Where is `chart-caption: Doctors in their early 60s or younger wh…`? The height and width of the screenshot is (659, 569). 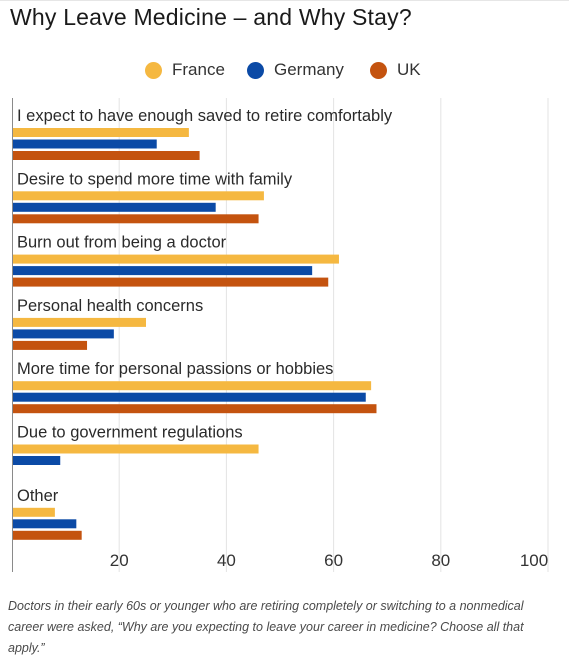
chart-caption: Doctors in their early 60s or younger wh… is located at coordinates (266, 627).